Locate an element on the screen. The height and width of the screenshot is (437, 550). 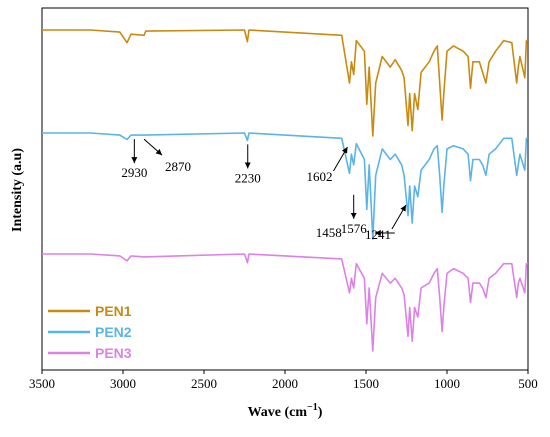
x-axis-title-sup: −1 is located at coordinates (312, 407).